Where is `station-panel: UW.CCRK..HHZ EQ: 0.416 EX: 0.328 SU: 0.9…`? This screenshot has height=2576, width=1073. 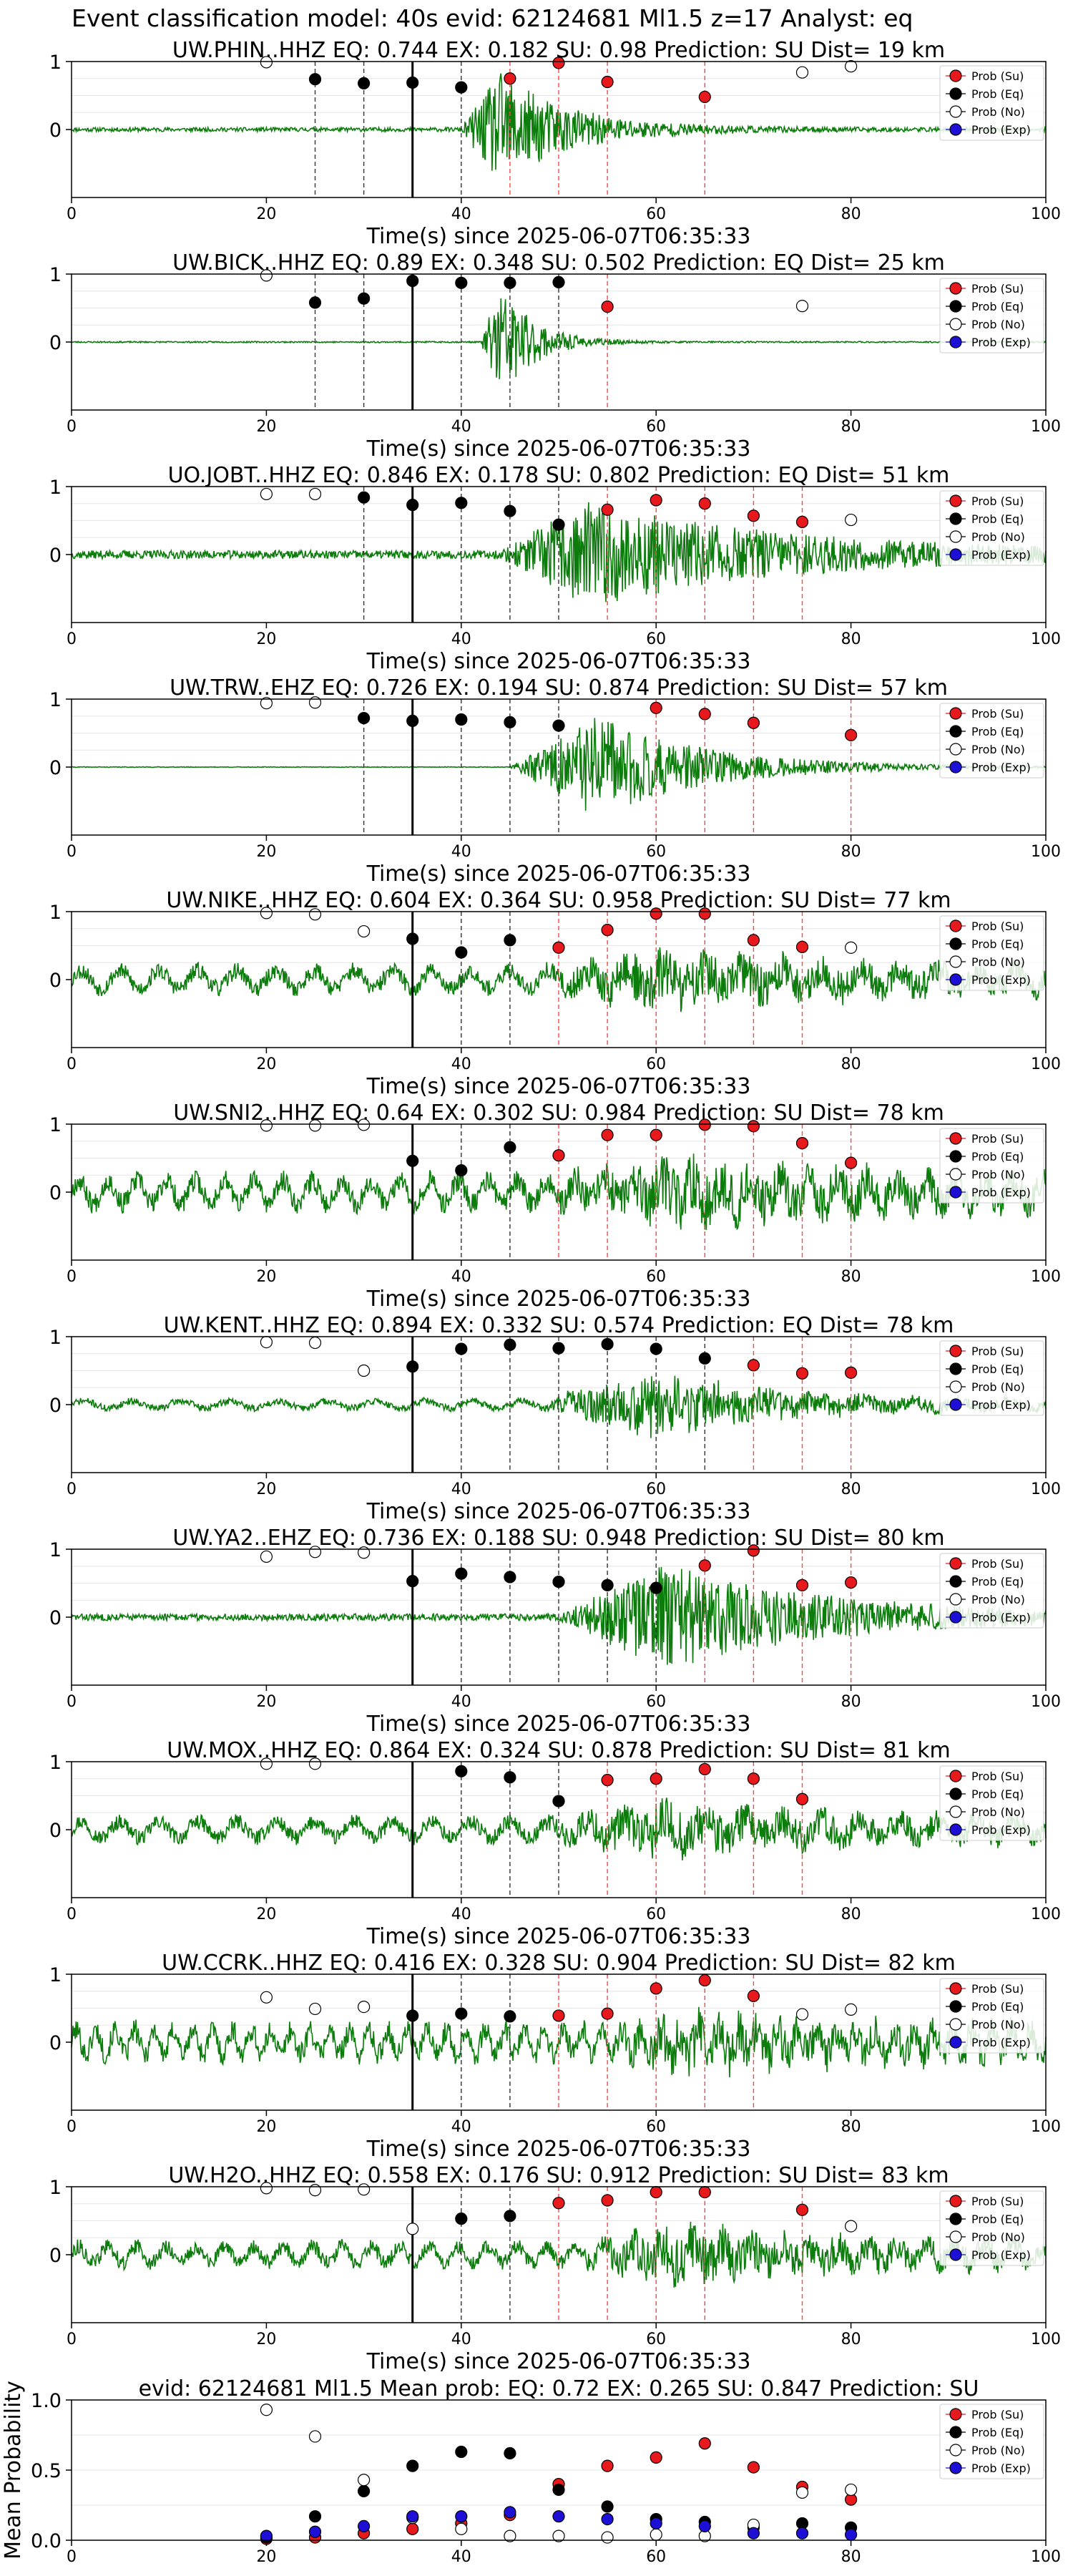
station-panel: UW.CCRK..HHZ EQ: 0.416 EX: 0.328 SU: 0.9… is located at coordinates (555, 2056).